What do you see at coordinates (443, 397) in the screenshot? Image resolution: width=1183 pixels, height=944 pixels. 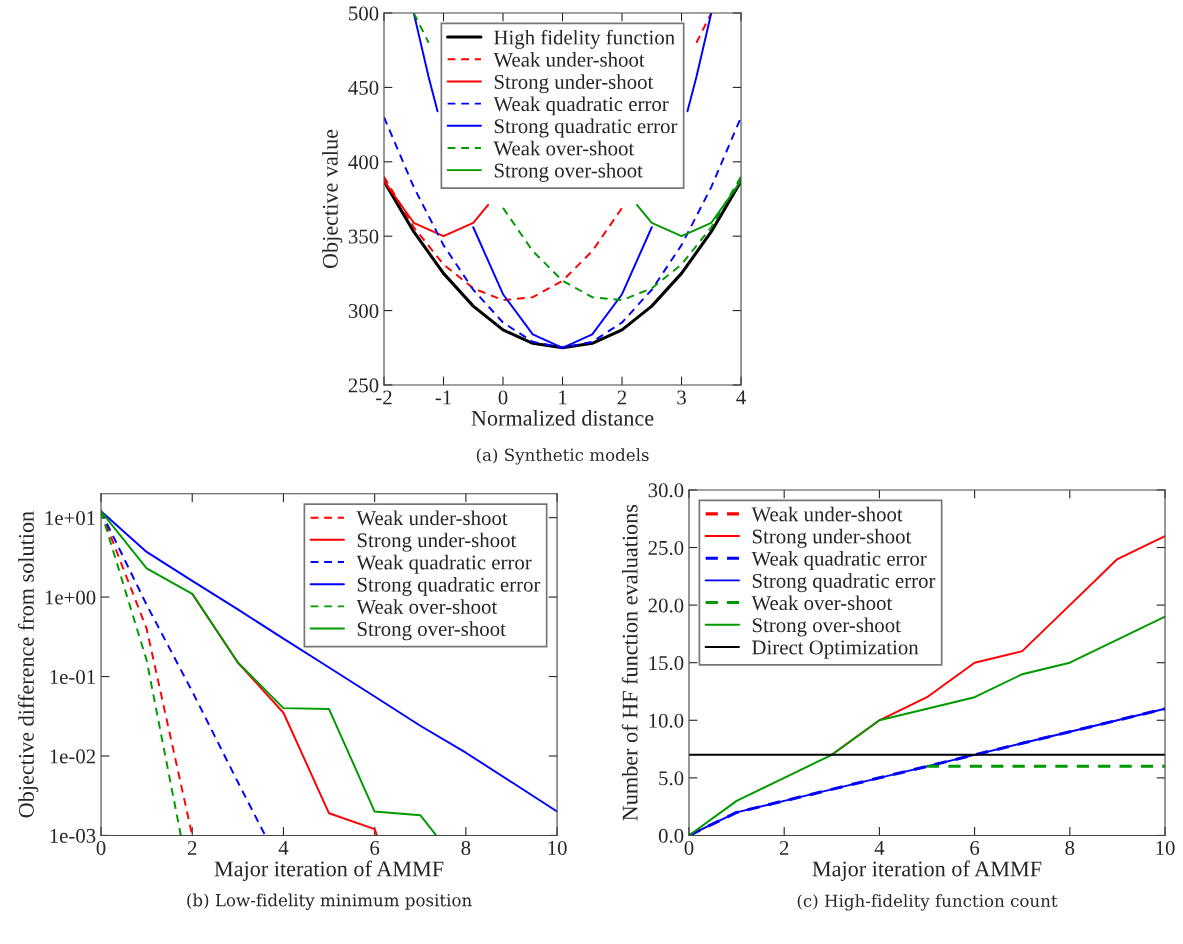 I see `x-tick-label: -1` at bounding box center [443, 397].